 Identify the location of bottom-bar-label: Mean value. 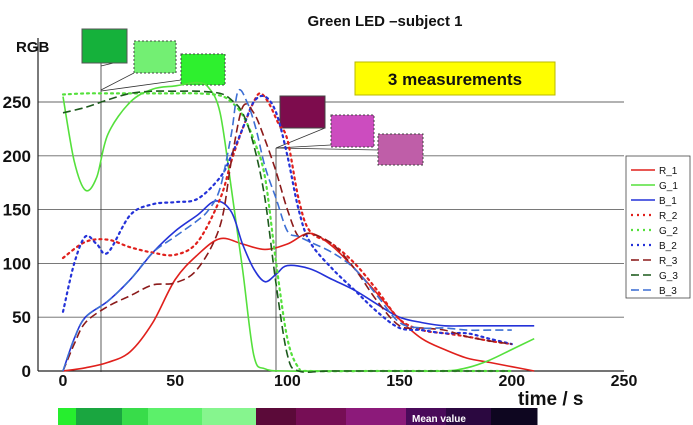
(439, 419).